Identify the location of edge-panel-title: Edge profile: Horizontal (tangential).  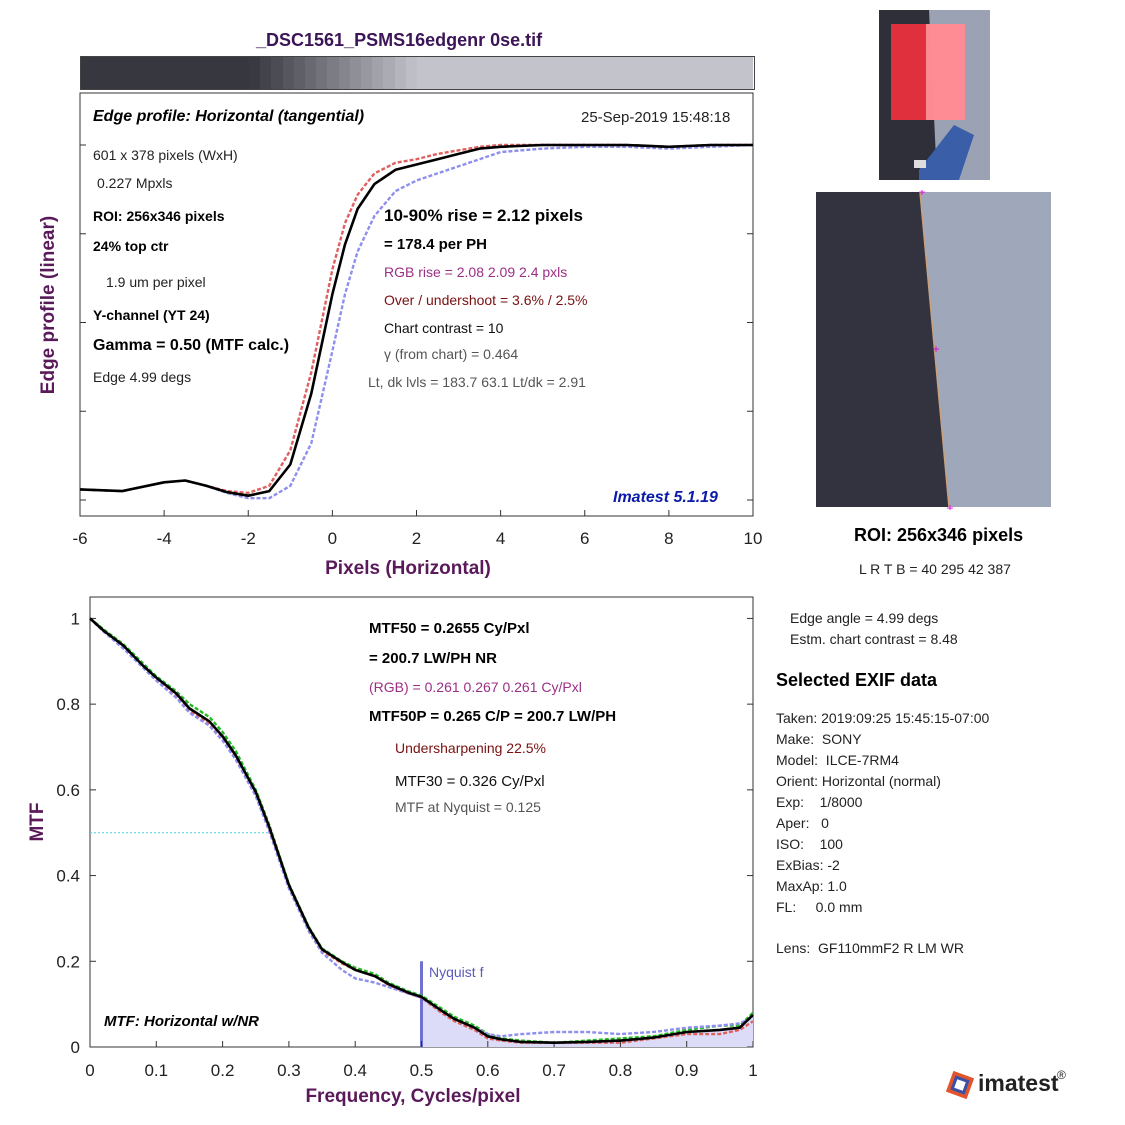
(229, 116).